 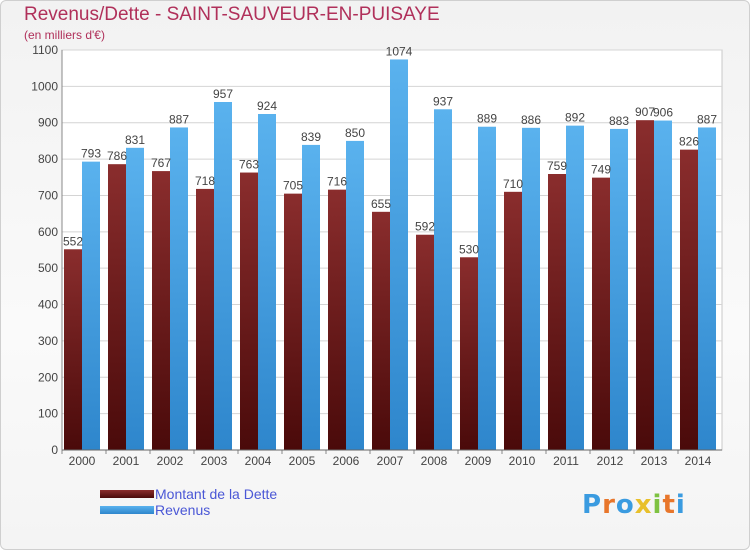 What do you see at coordinates (48, 123) in the screenshot?
I see `y-tick-label: 900` at bounding box center [48, 123].